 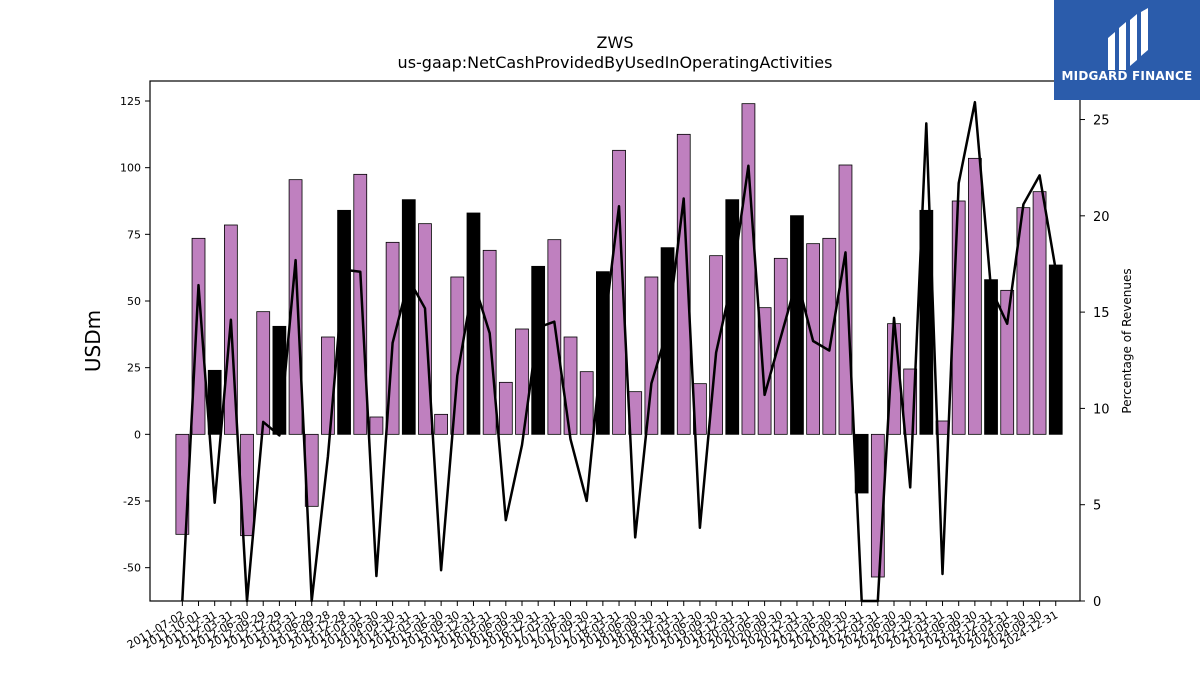 What do you see at coordinates (130, 101) in the screenshot?
I see `y-tick-label: 125` at bounding box center [130, 101].